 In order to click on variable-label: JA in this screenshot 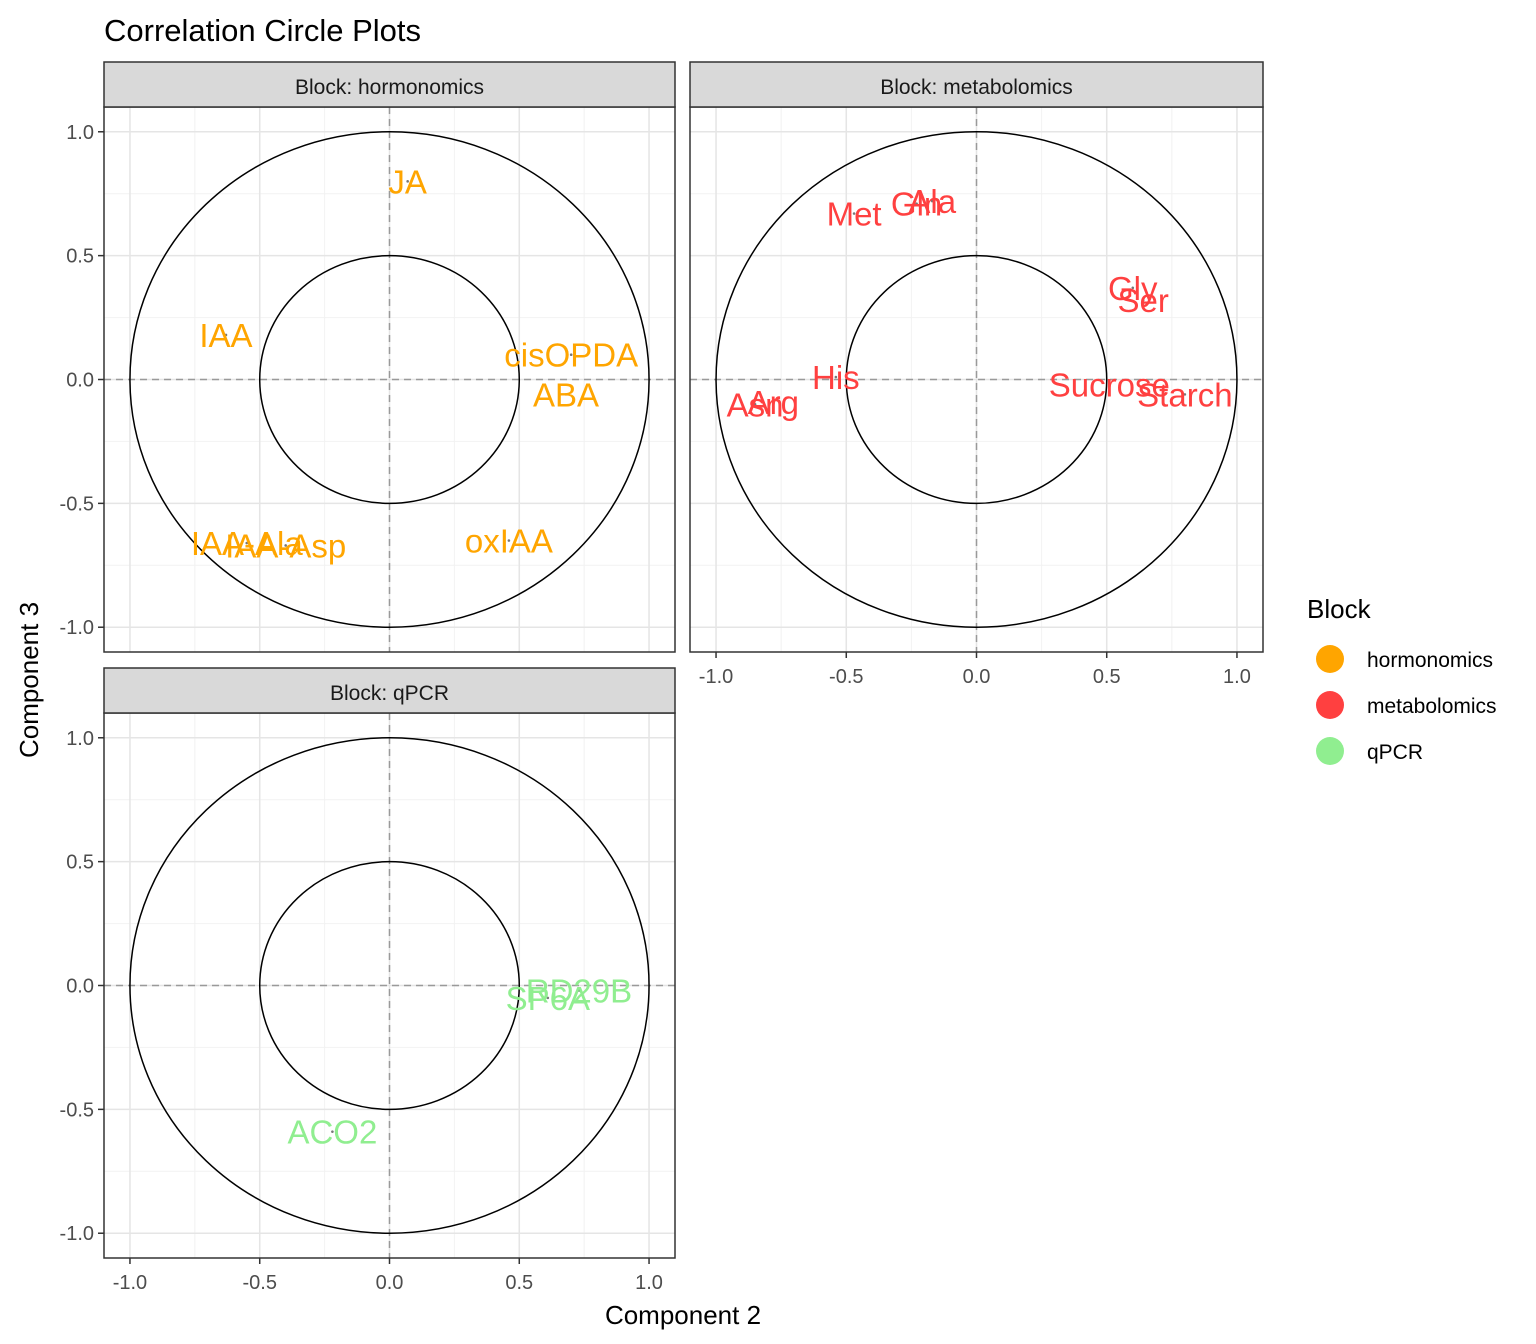, I will do `click(407, 181)`.